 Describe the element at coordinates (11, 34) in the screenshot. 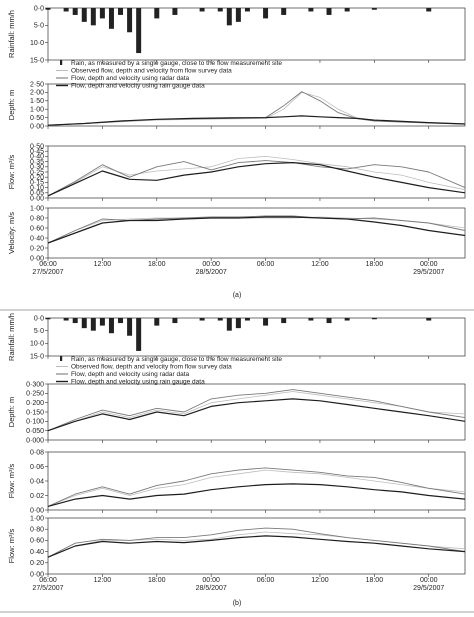

I see `y-axis-label: Rainfall: mm/h` at that location.